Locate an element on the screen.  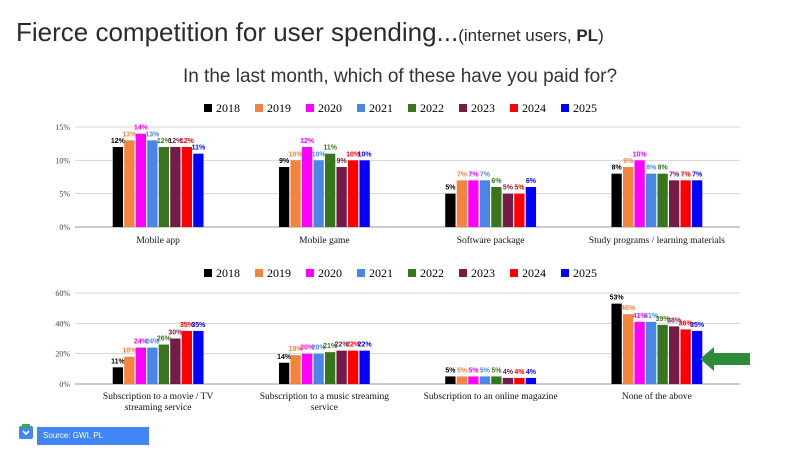
chart2-legend-label: 2024 is located at coordinates (534, 273).